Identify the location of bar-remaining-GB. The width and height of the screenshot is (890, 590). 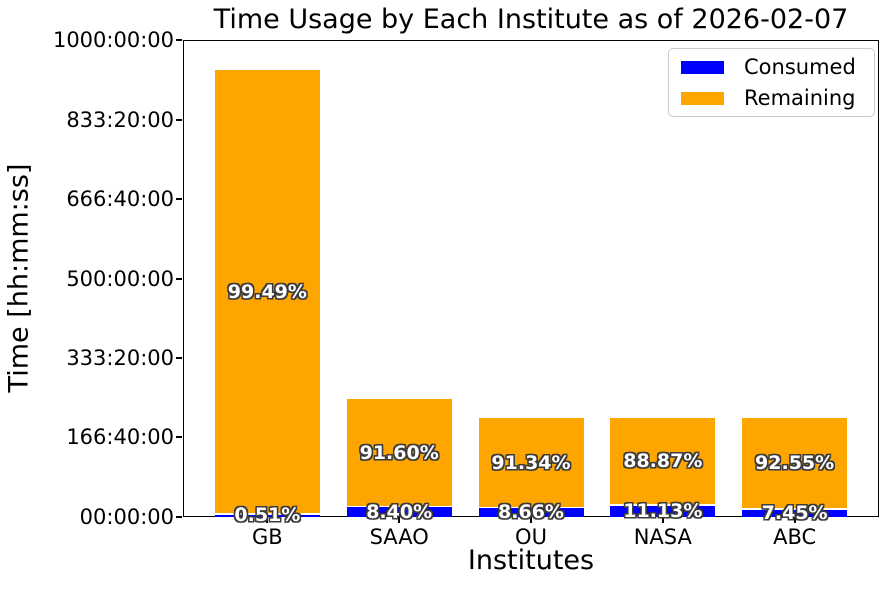
(267, 292).